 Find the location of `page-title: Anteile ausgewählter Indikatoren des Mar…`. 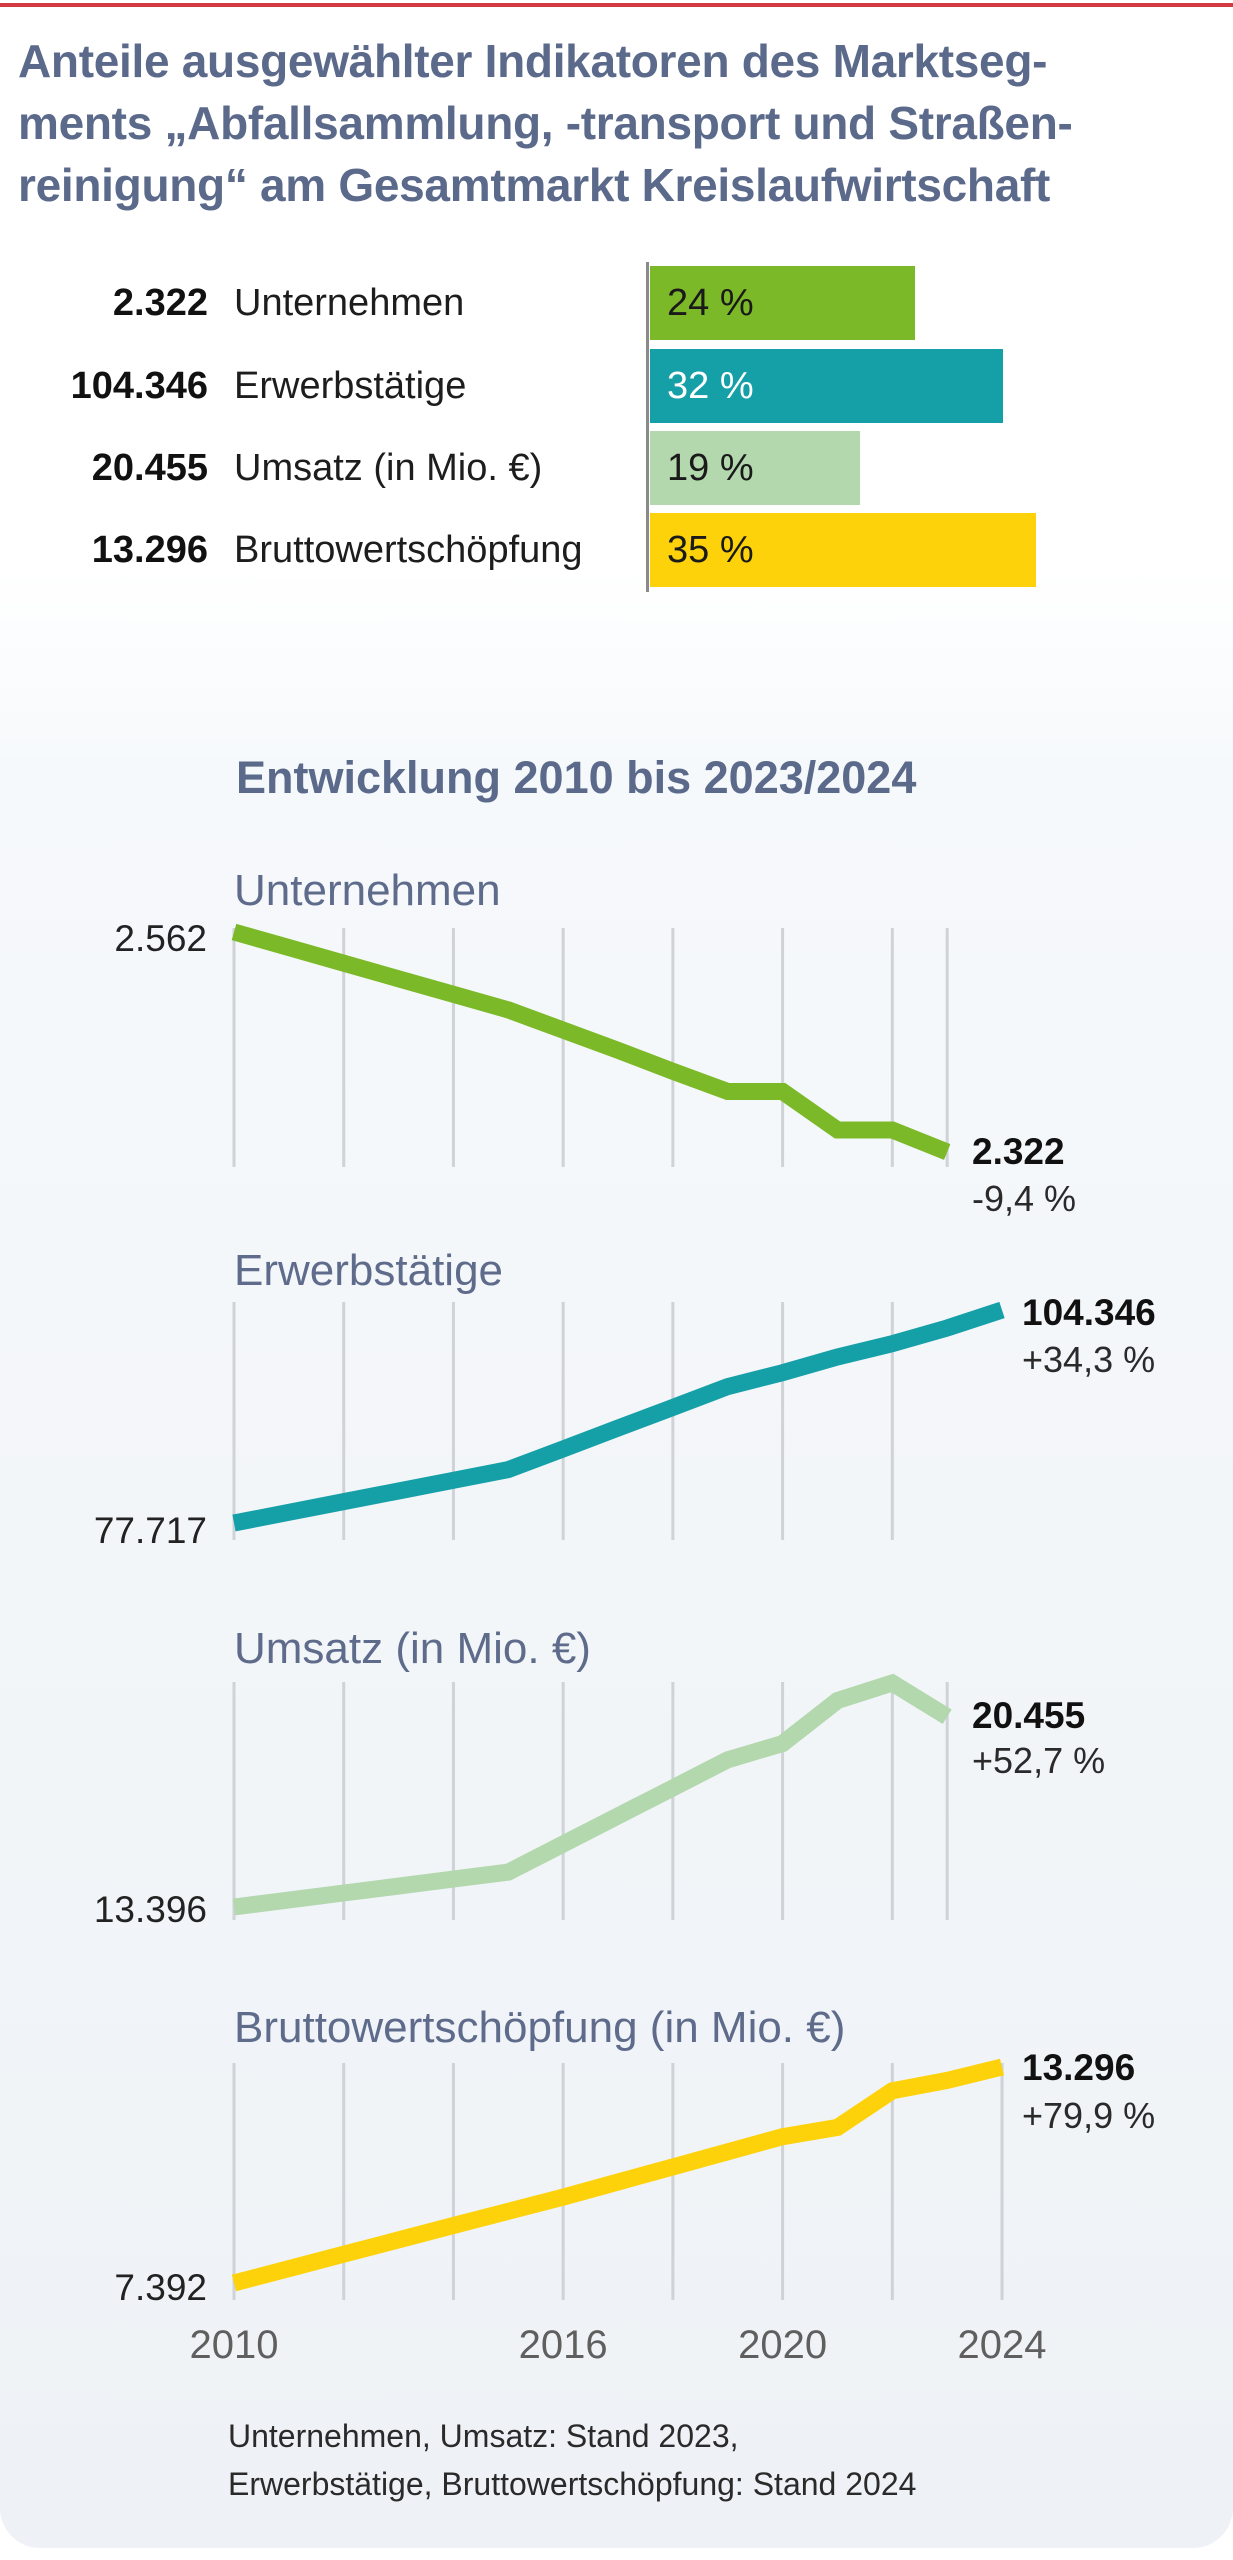

page-title: Anteile ausgewählter Indikatoren des Mar… is located at coordinates (545, 123).